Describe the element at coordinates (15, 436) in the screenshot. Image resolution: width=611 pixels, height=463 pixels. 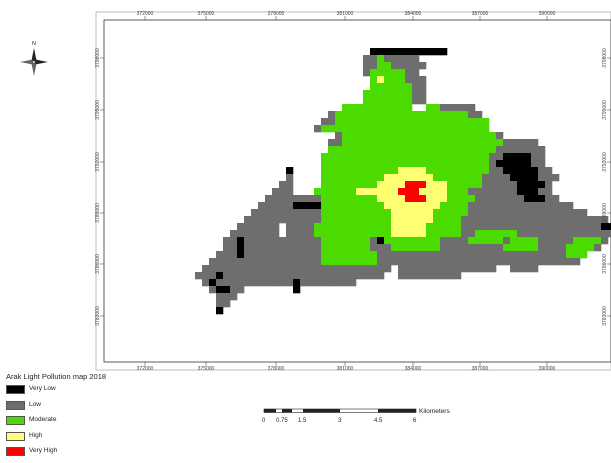
I see `legend-swatch` at that location.